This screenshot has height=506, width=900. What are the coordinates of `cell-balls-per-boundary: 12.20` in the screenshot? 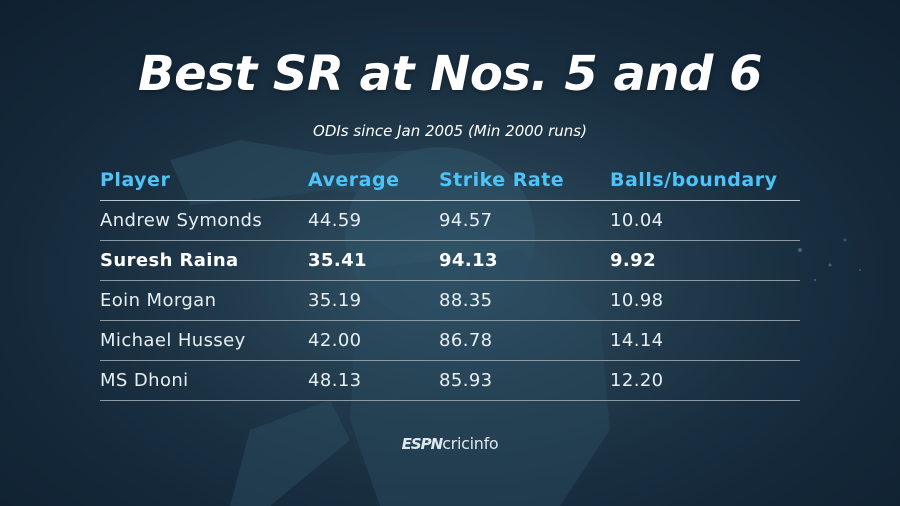 It's located at (705, 380).